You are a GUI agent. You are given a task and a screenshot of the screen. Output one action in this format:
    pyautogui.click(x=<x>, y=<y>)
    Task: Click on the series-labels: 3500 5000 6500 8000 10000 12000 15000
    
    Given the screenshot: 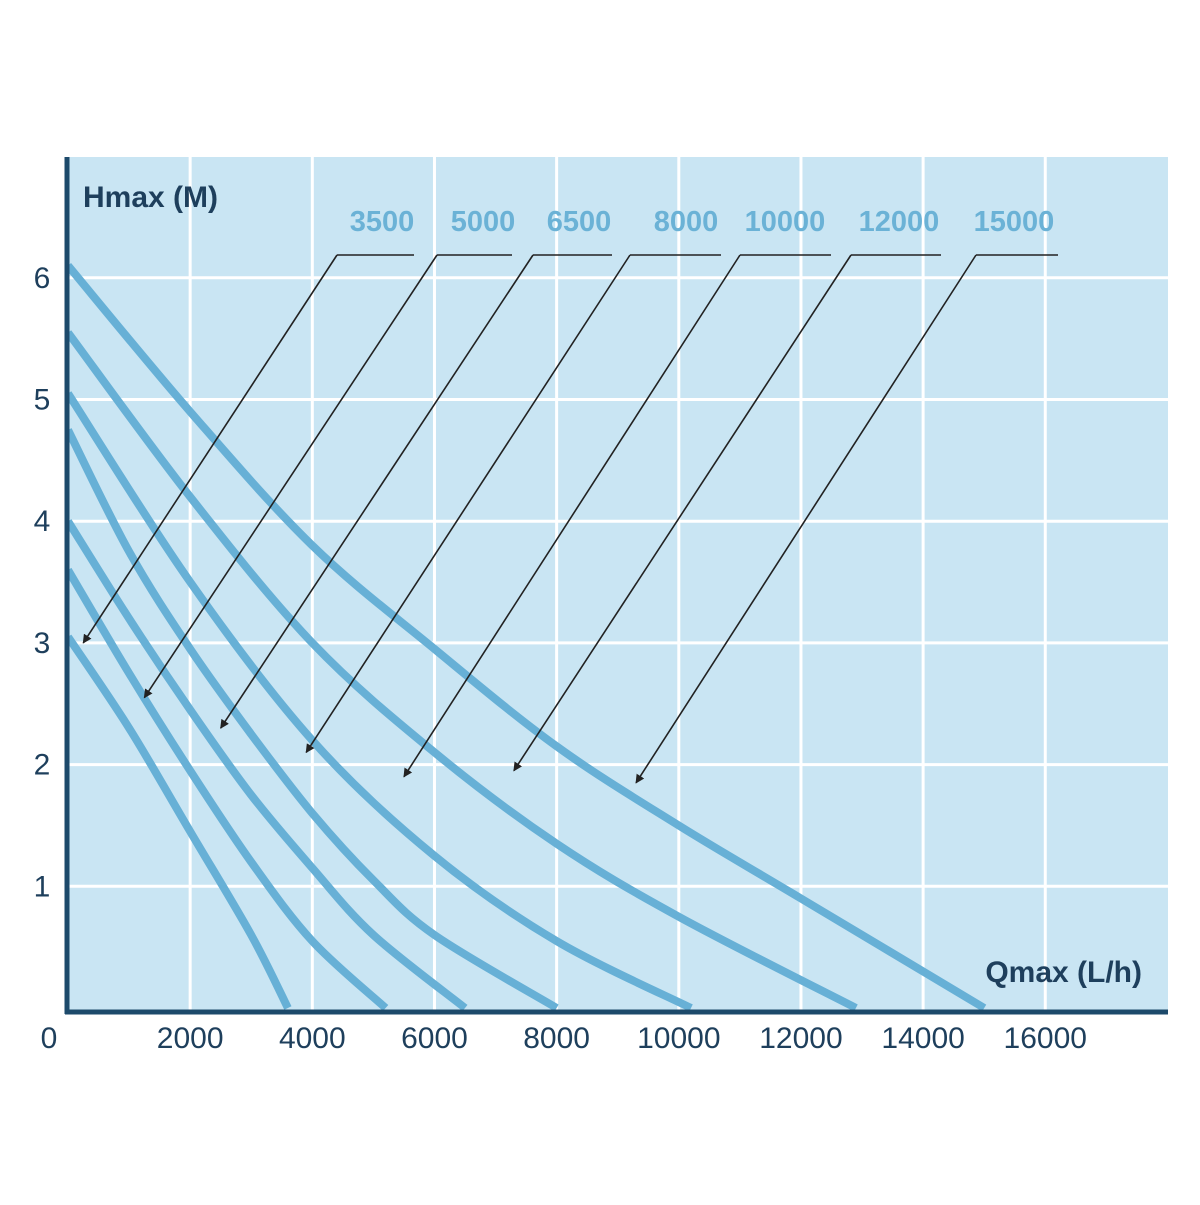 What is the action you would take?
    pyautogui.click(x=702, y=222)
    